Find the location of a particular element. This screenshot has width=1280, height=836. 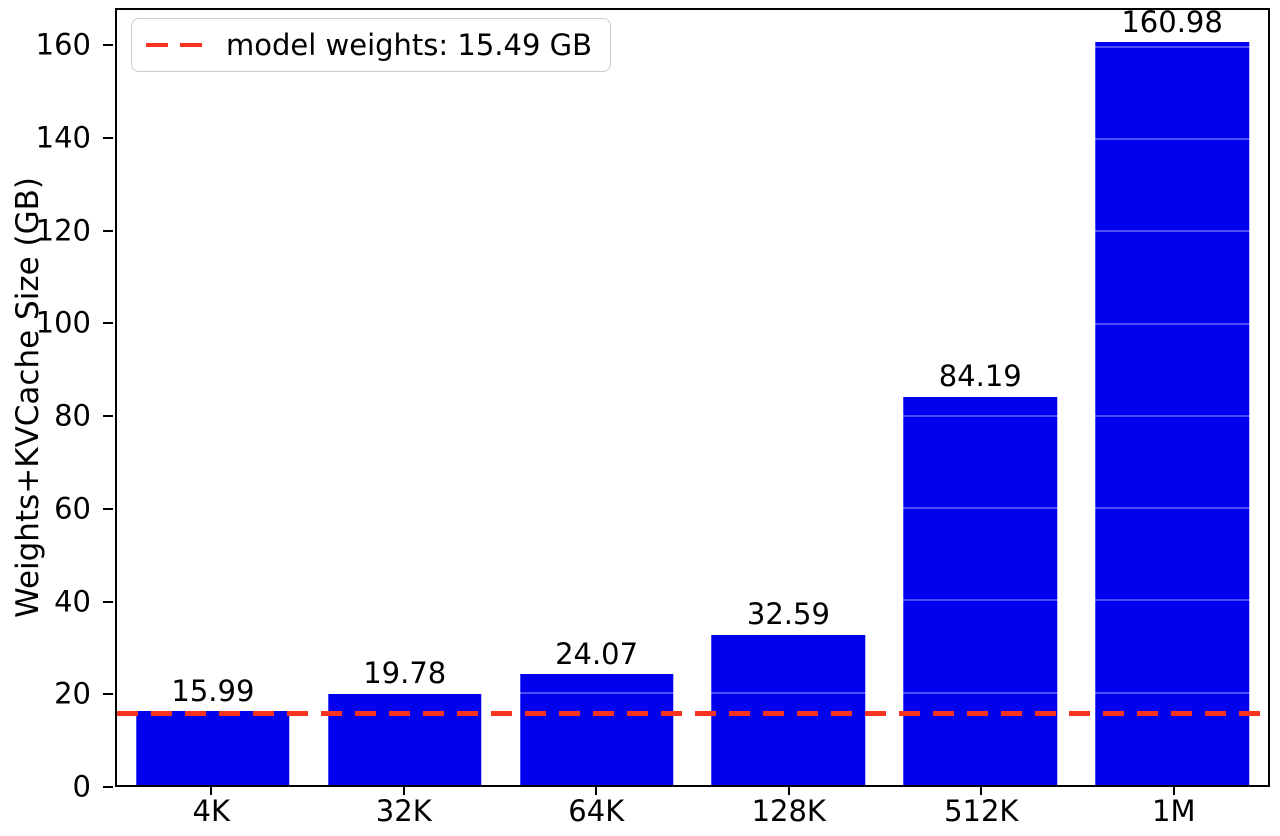

y-tick-label: 100 is located at coordinates (63, 322).